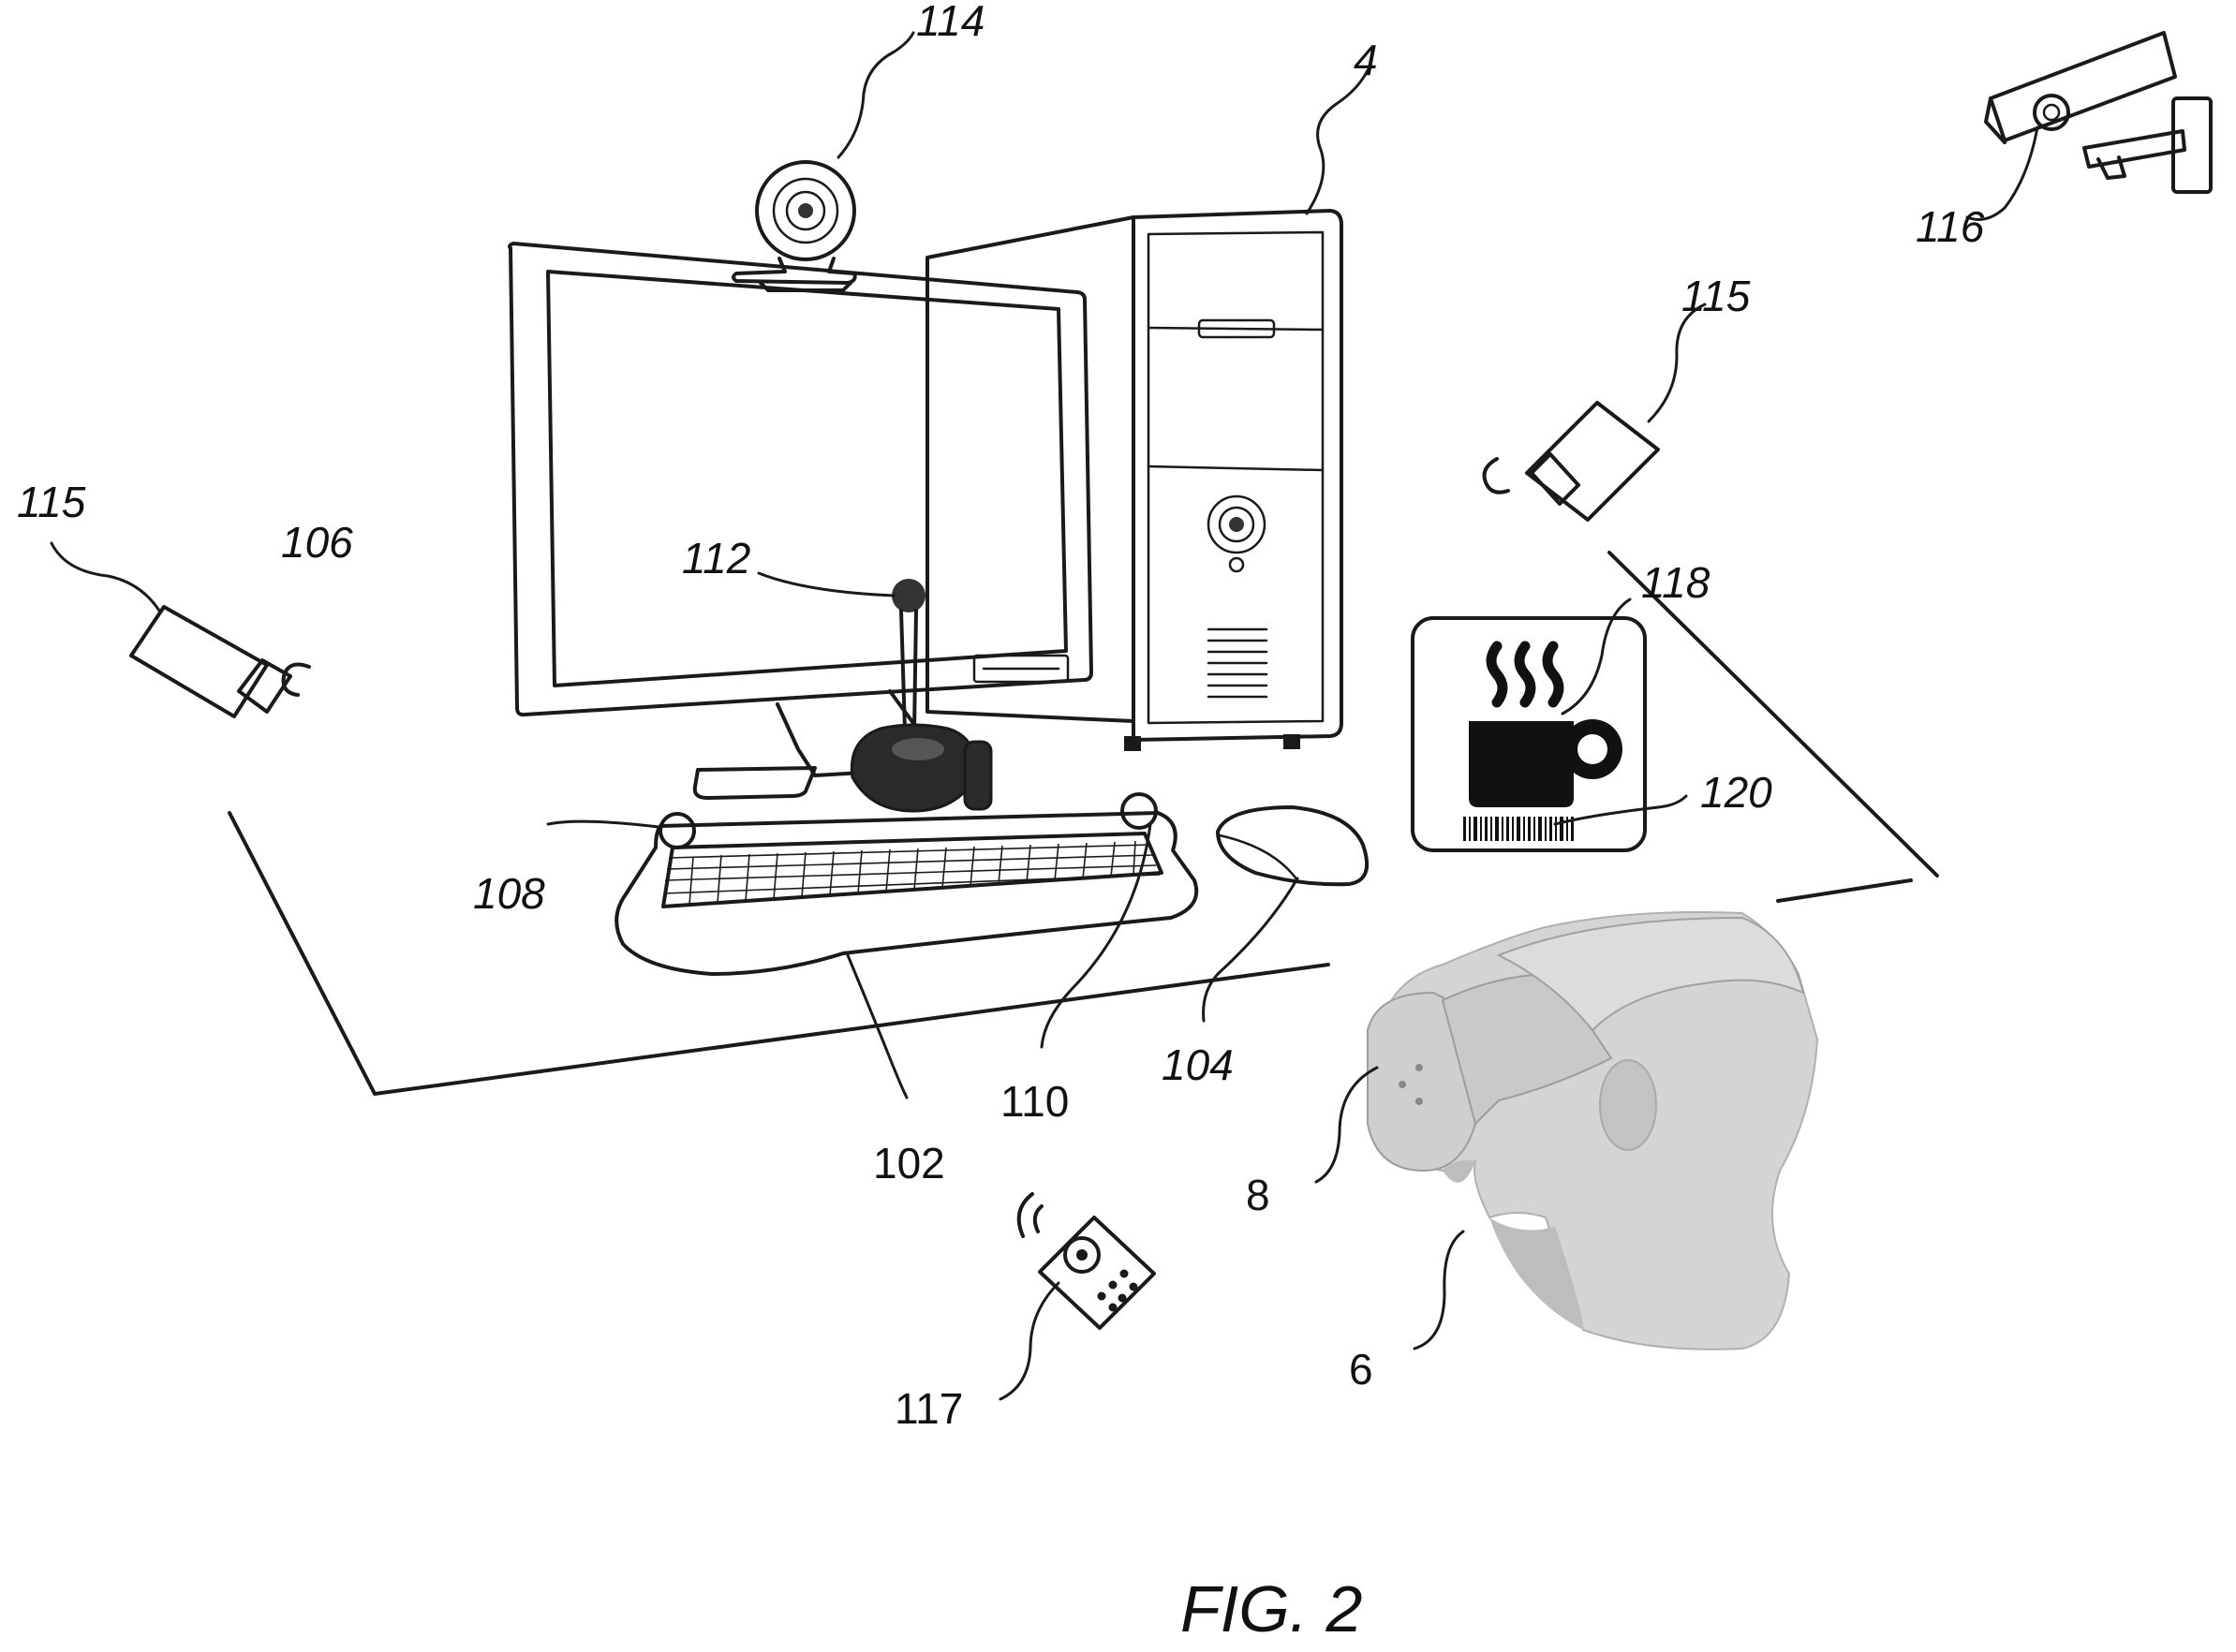 This screenshot has height=1652, width=2236. I want to click on label-webcam: 114, so click(950, 22).